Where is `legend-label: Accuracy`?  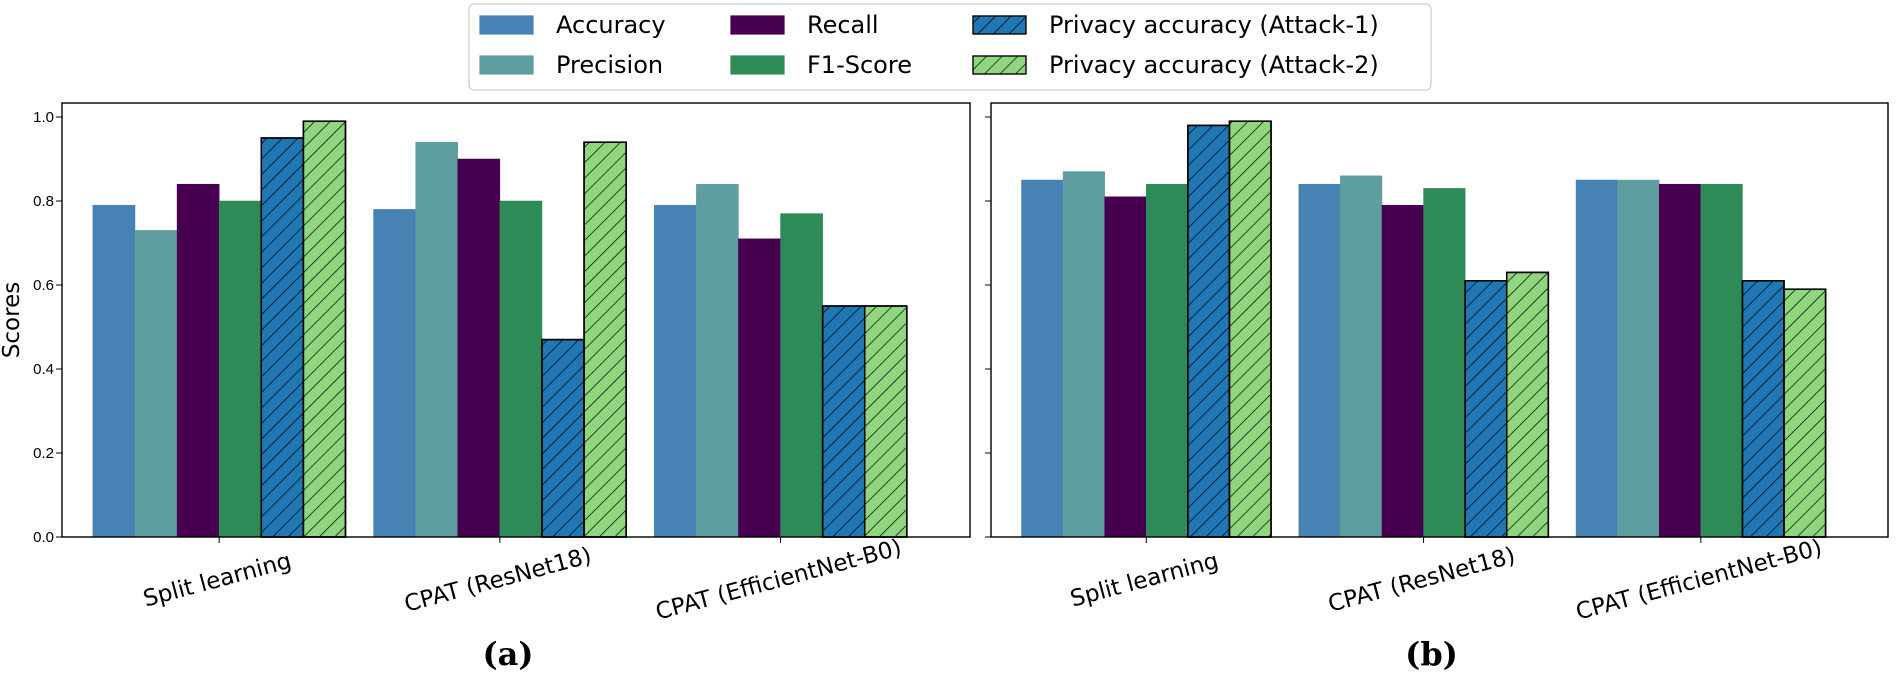 legend-label: Accuracy is located at coordinates (611, 25).